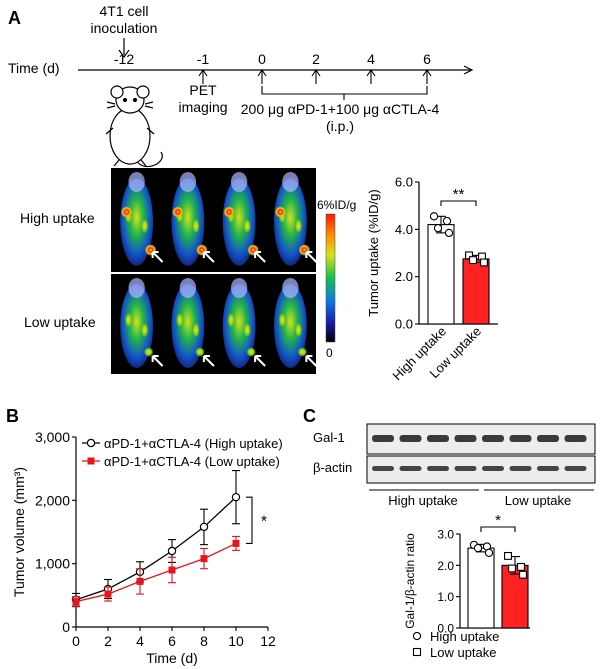  I want to click on gal1-bands, so click(479, 438).